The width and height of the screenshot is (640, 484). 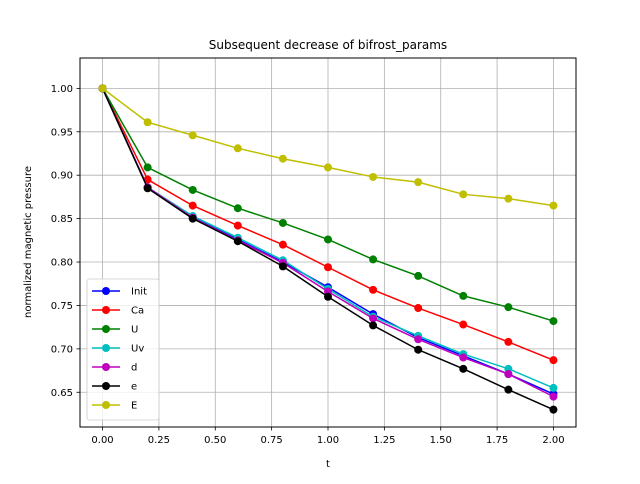 What do you see at coordinates (553, 387) in the screenshot?
I see `data-point-uv` at bounding box center [553, 387].